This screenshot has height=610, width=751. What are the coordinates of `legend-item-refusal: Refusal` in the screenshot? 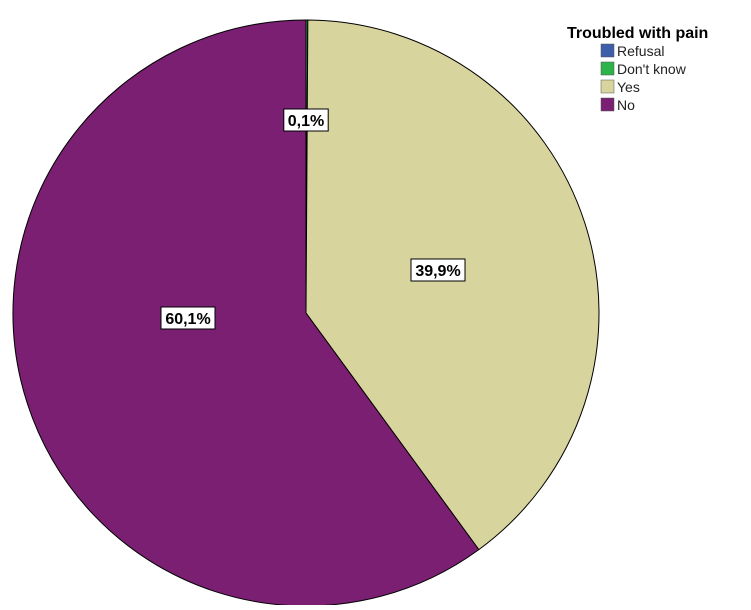 It's located at (632, 51).